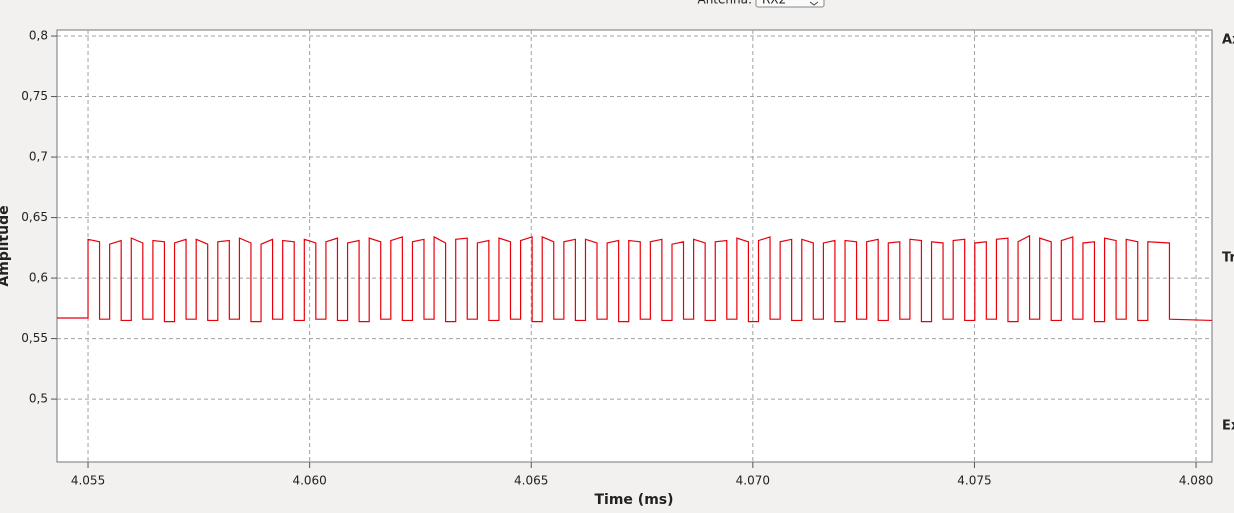 The width and height of the screenshot is (1234, 513). Describe the element at coordinates (790, 4) in the screenshot. I see `antenna-select` at that location.